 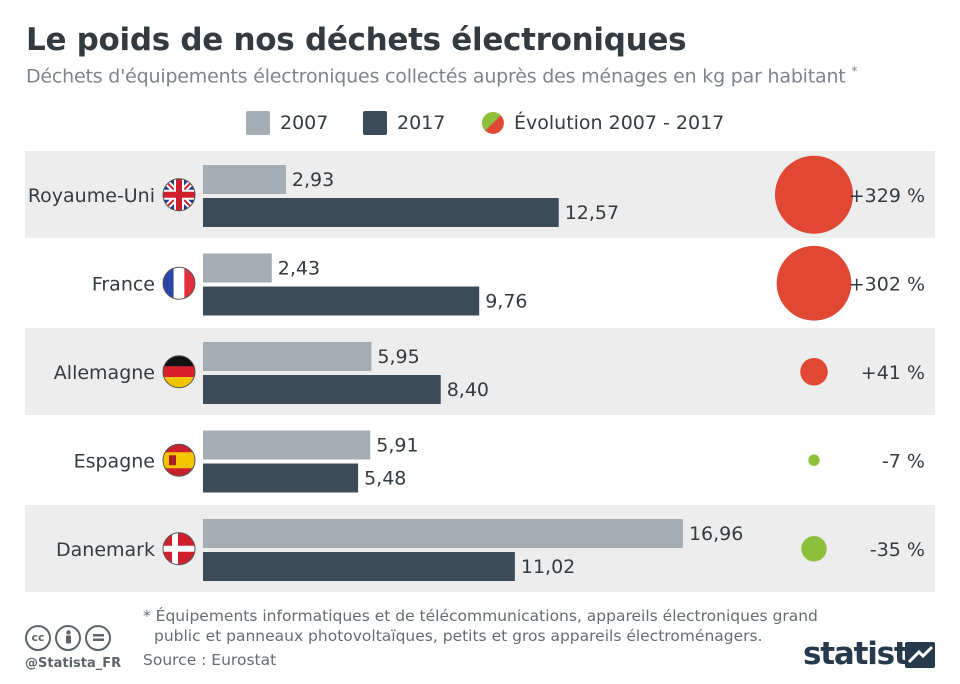 What do you see at coordinates (421, 123) in the screenshot?
I see `legend-label-2017: 2017` at bounding box center [421, 123].